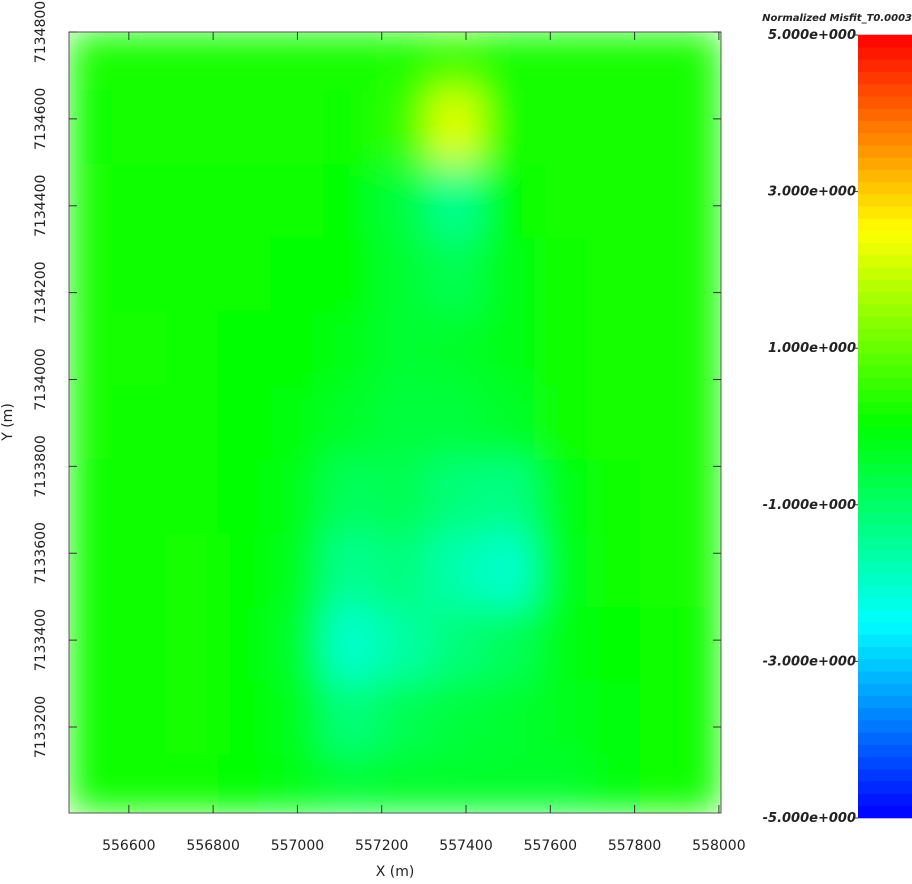  Describe the element at coordinates (812, 192) in the screenshot. I see `colorbar-tick-label: 3.000e+000` at that location.